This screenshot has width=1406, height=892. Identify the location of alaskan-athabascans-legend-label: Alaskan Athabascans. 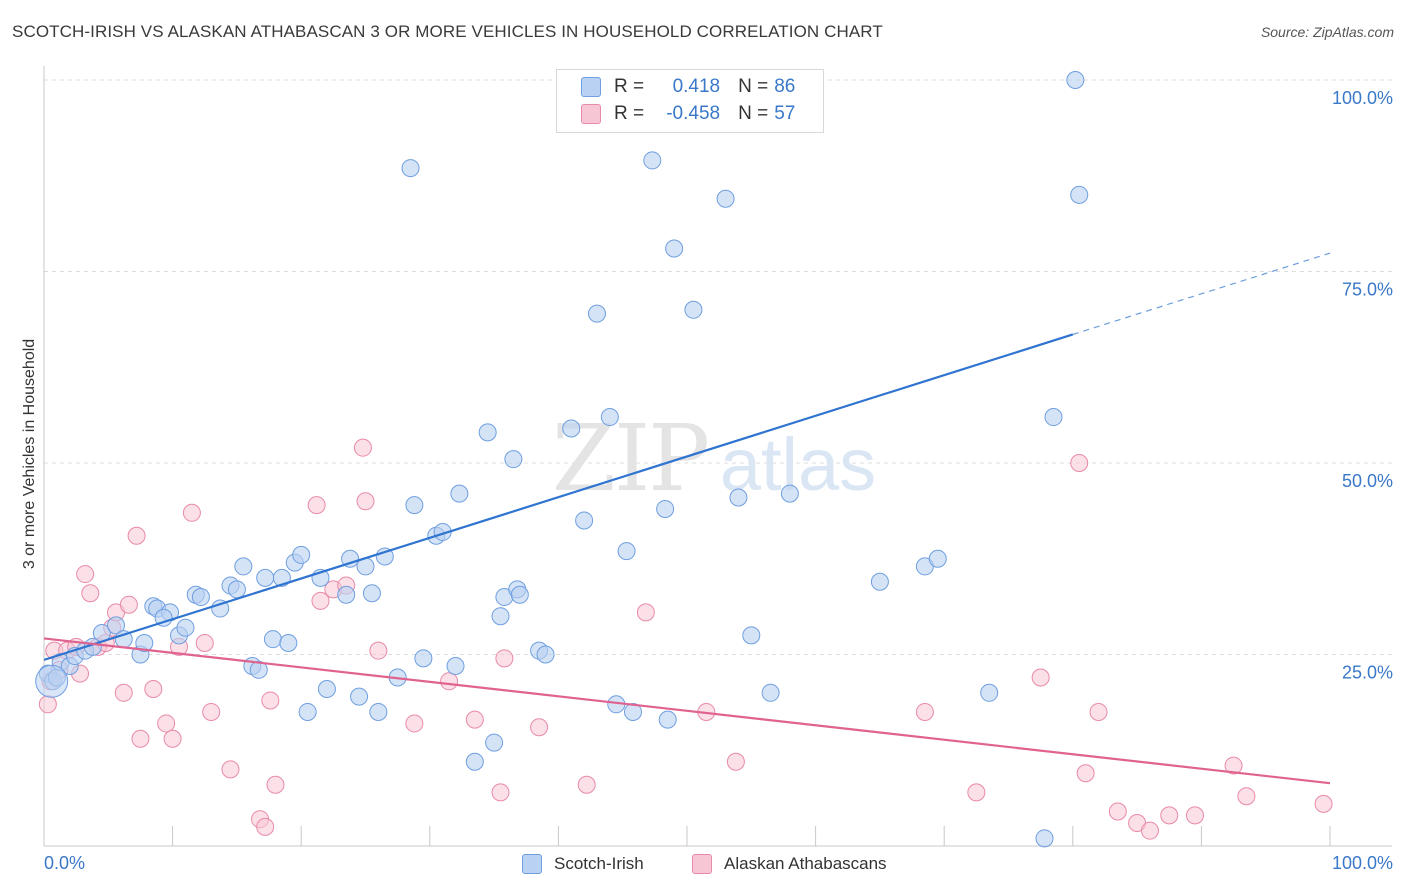
(805, 863).